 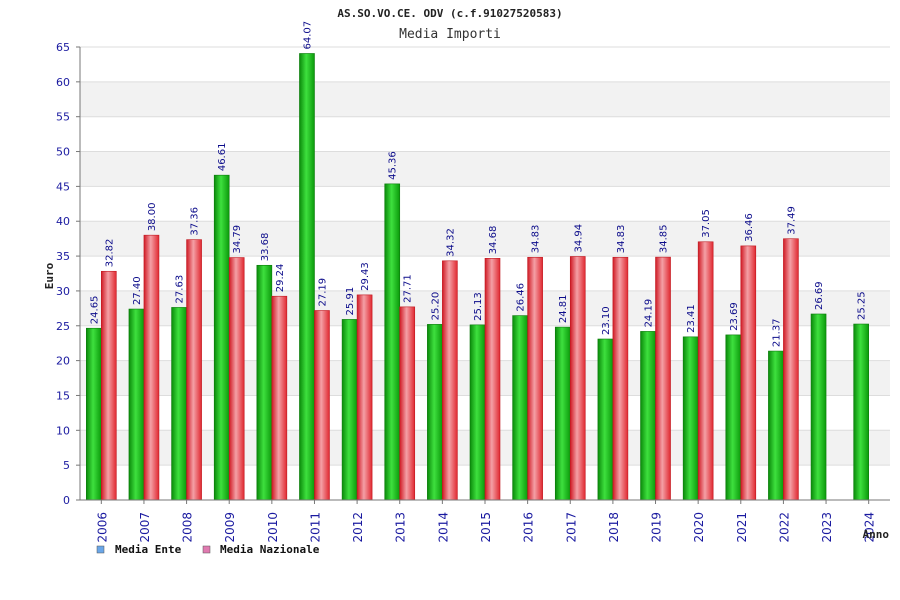 I want to click on x-tick-label: 2012, so click(x=358, y=527).